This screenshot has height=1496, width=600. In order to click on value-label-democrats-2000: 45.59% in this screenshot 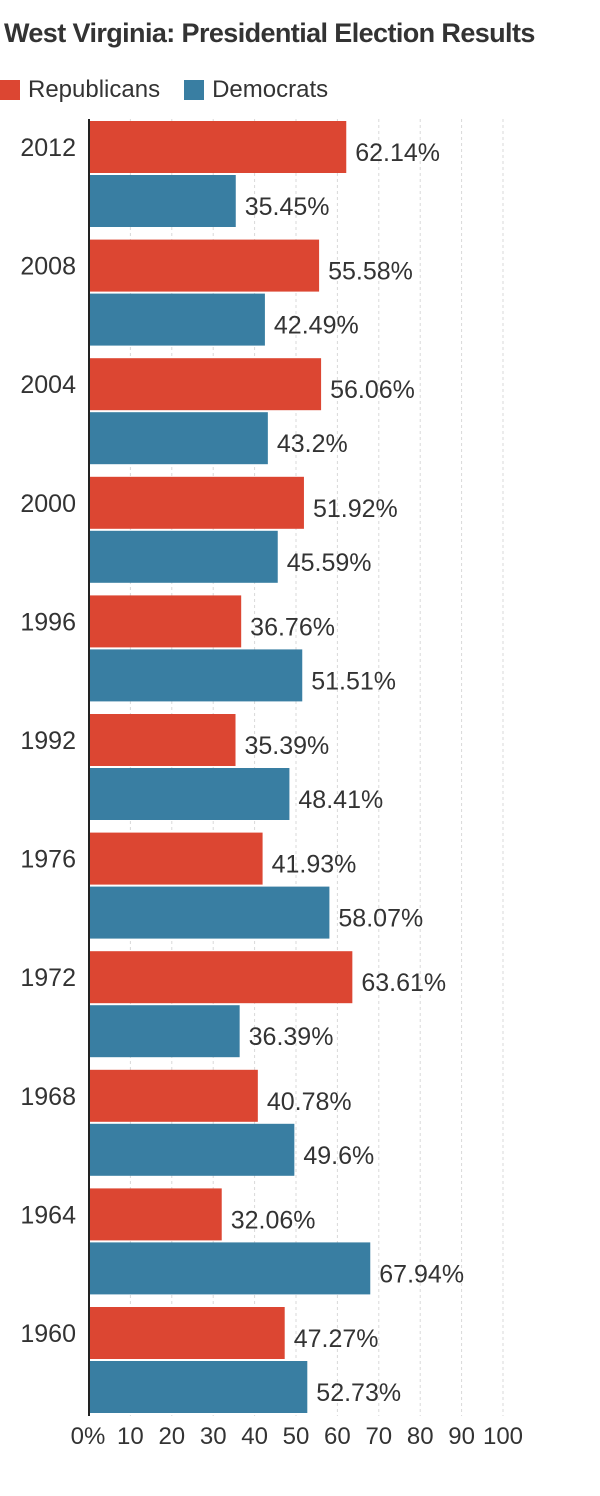, I will do `click(329, 563)`.